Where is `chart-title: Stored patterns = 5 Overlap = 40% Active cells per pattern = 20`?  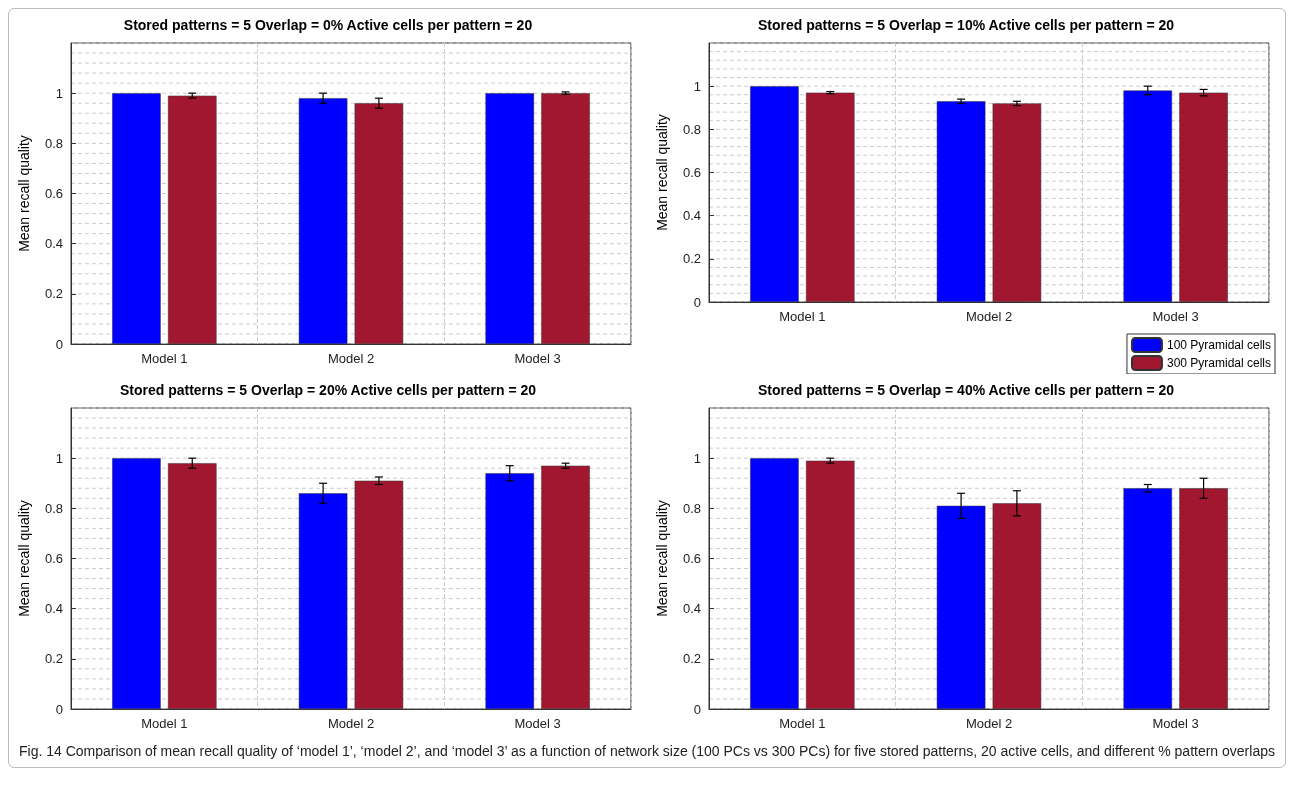
chart-title: Stored patterns = 5 Overlap = 40% Active cells per pattern = 20 is located at coordinates (966, 390).